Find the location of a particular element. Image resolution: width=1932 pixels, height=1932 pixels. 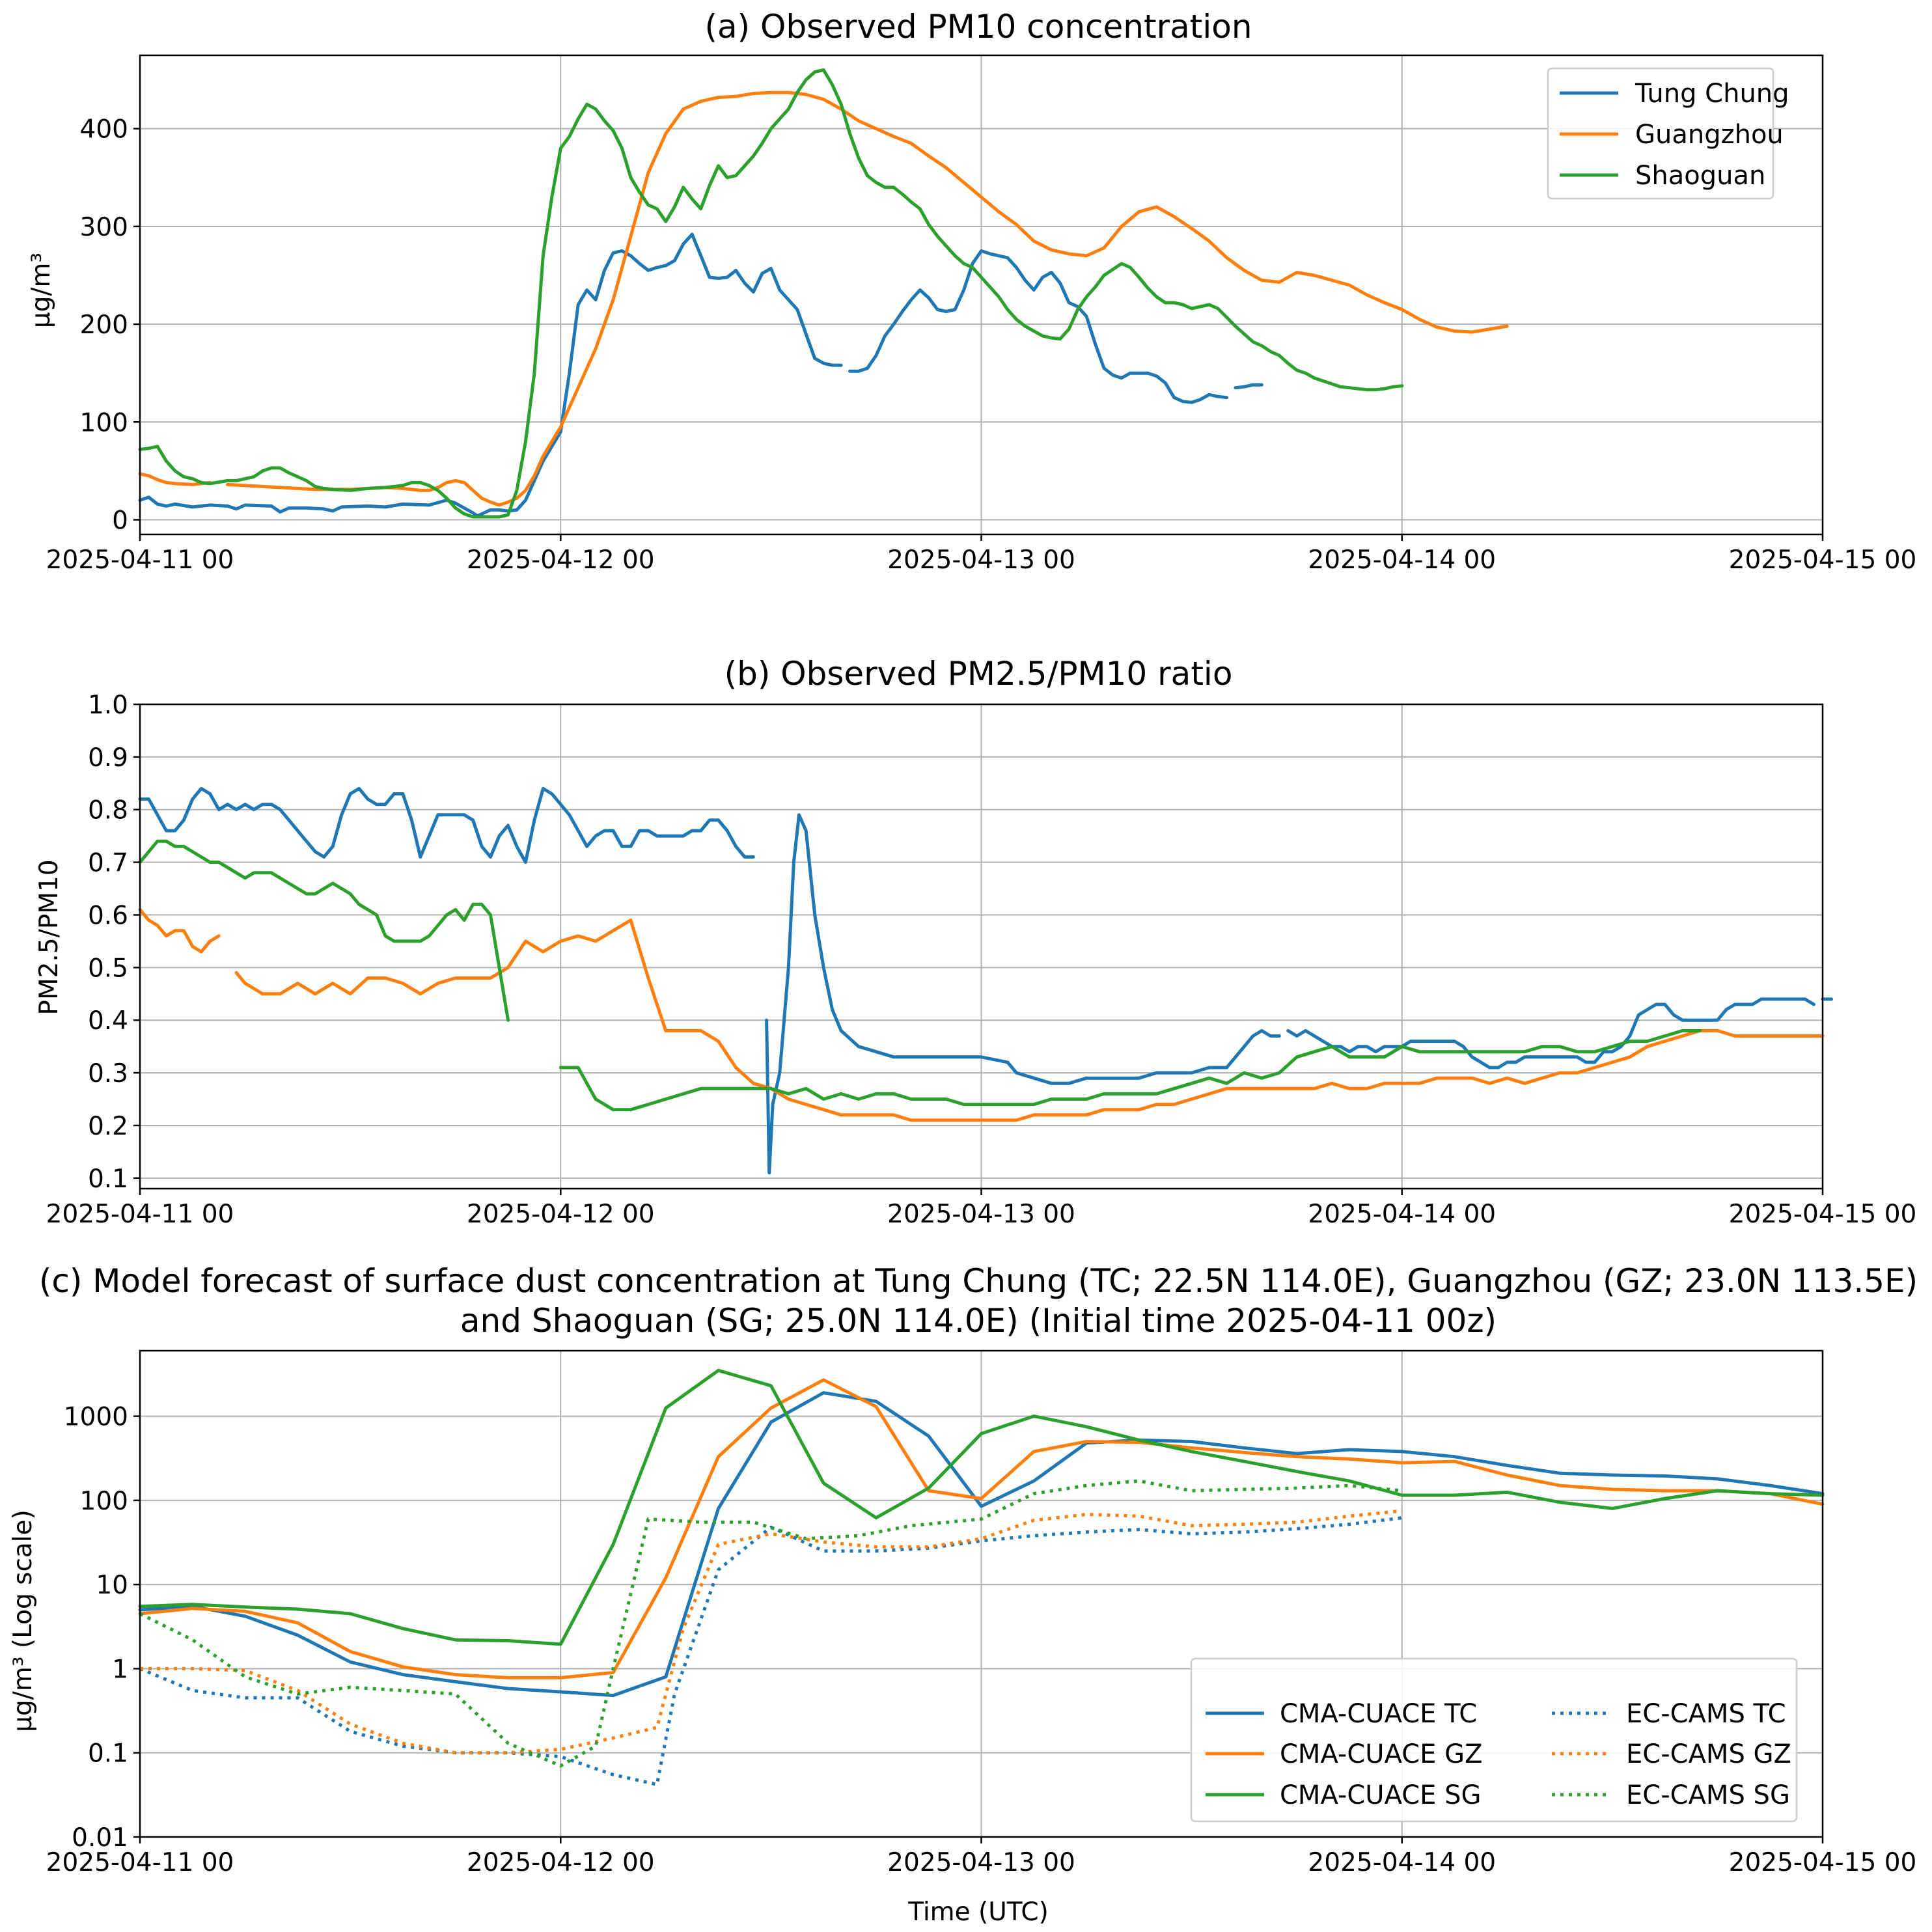

y-tick-label: 0.9 is located at coordinates (108, 758).